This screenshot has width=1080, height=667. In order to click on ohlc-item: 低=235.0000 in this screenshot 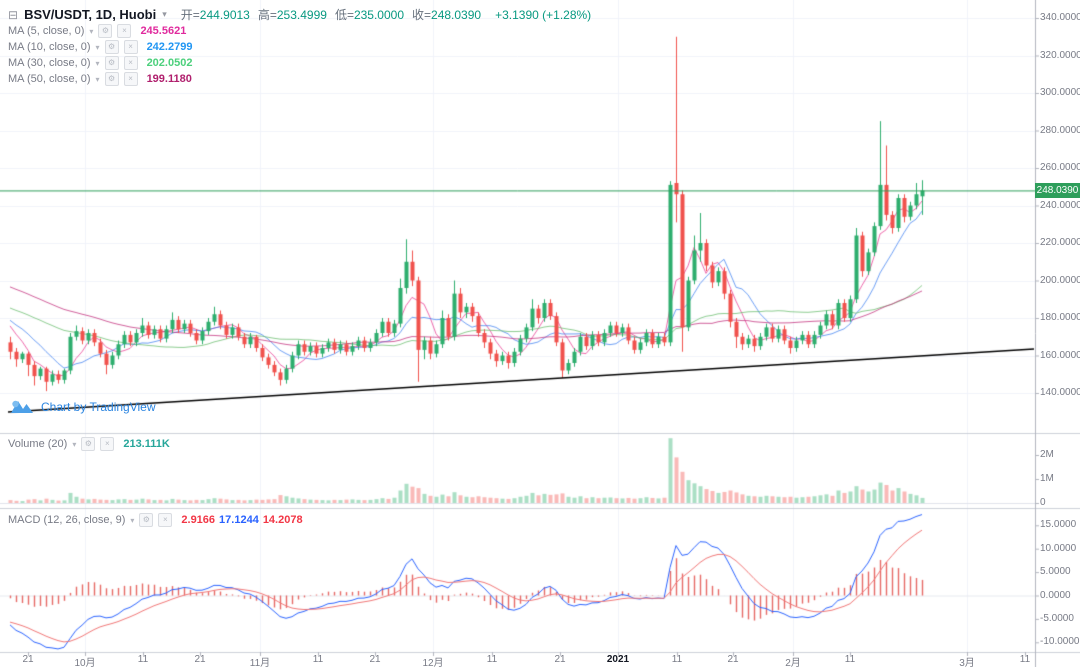, I will do `click(369, 15)`.